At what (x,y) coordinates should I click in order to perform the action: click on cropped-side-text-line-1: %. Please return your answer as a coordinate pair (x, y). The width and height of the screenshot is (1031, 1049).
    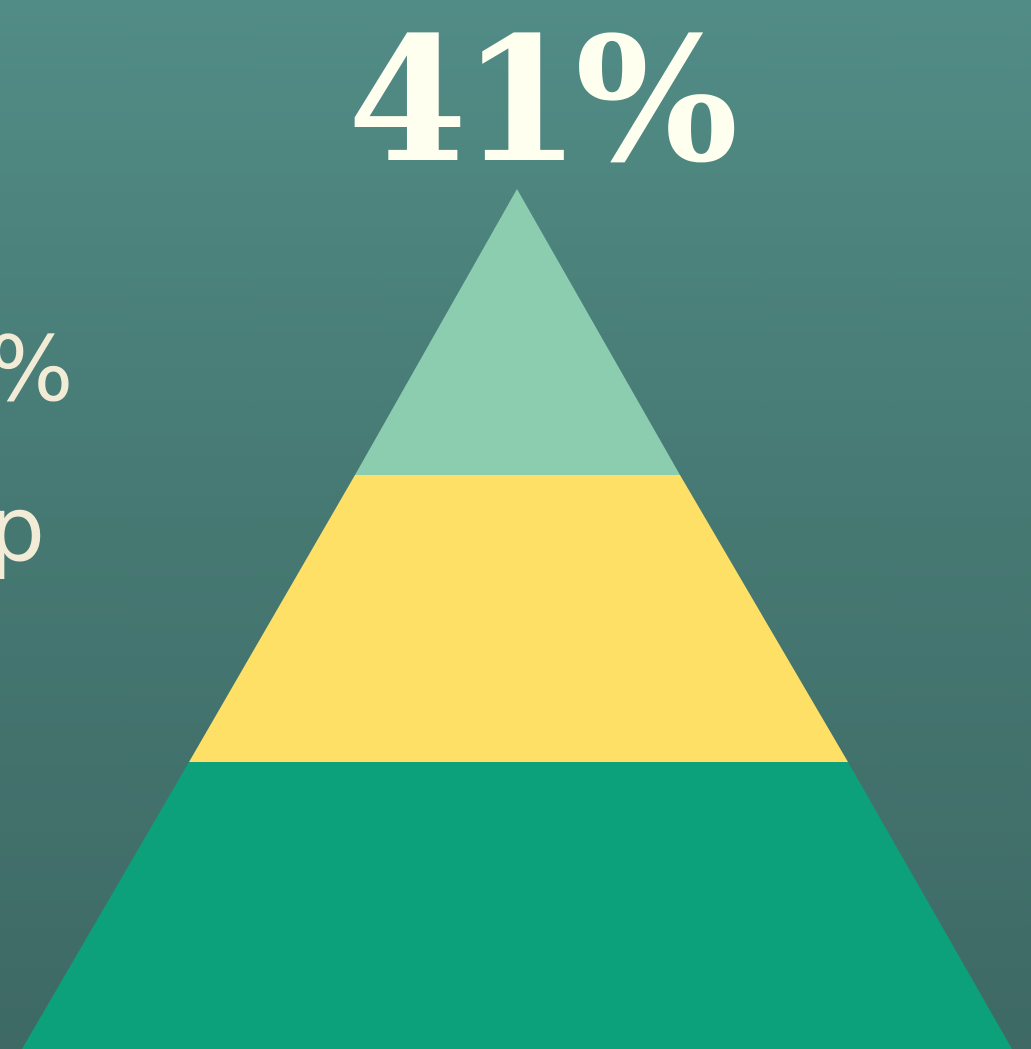
    Looking at the image, I should click on (37, 370).